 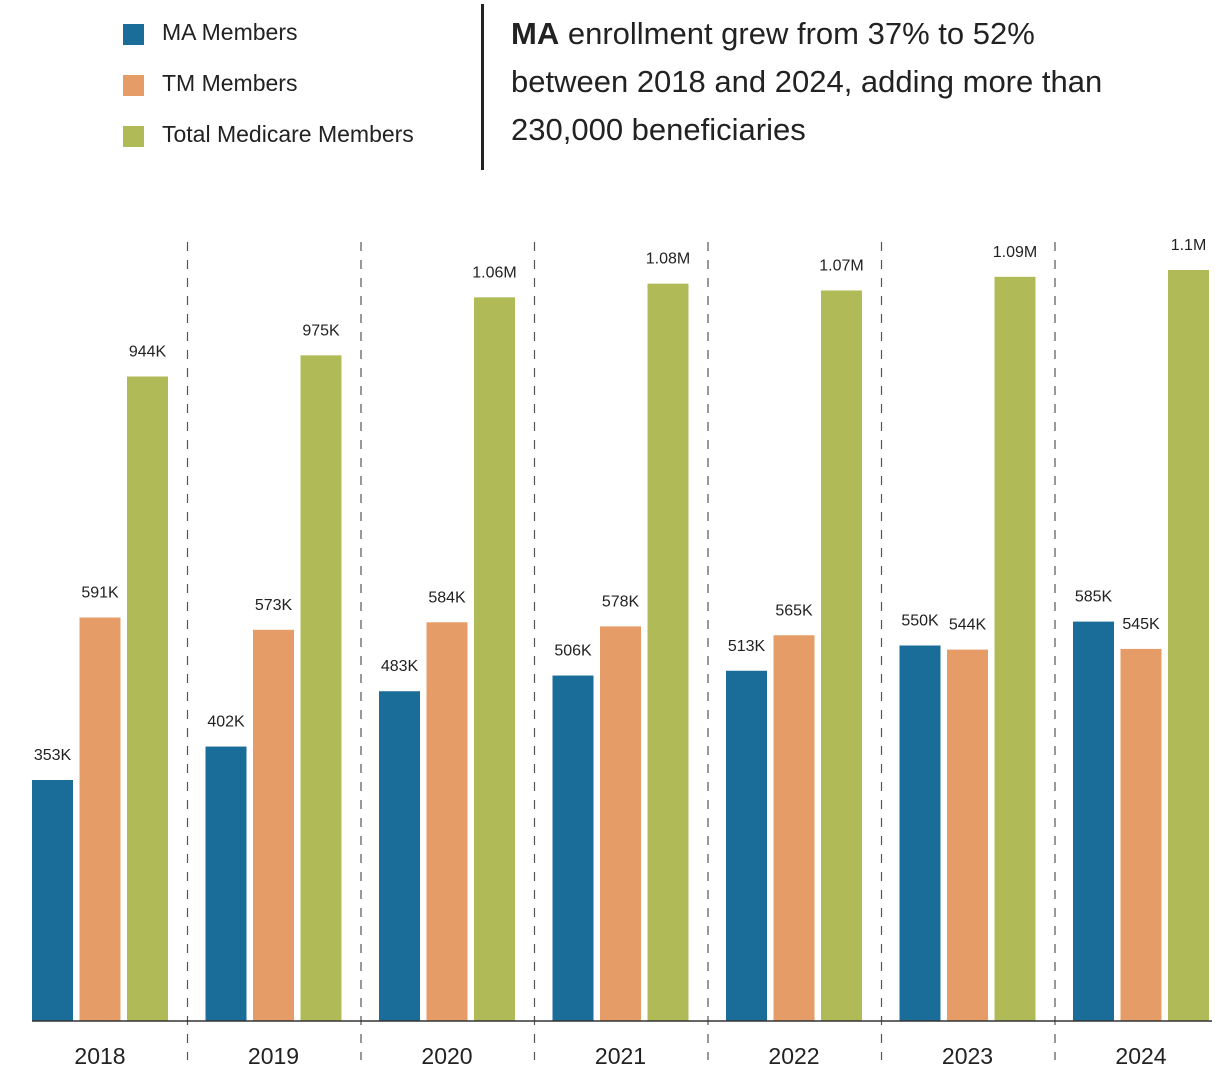 What do you see at coordinates (321, 330) in the screenshot?
I see `data-label-total-medicare-members-2019: 975K` at bounding box center [321, 330].